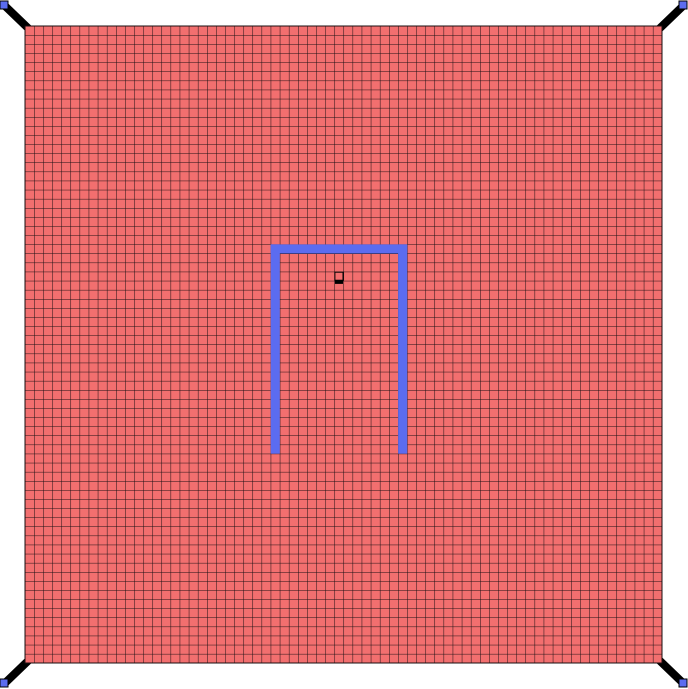 Image resolution: width=688 pixels, height=689 pixels. I want to click on player-token, so click(339, 277).